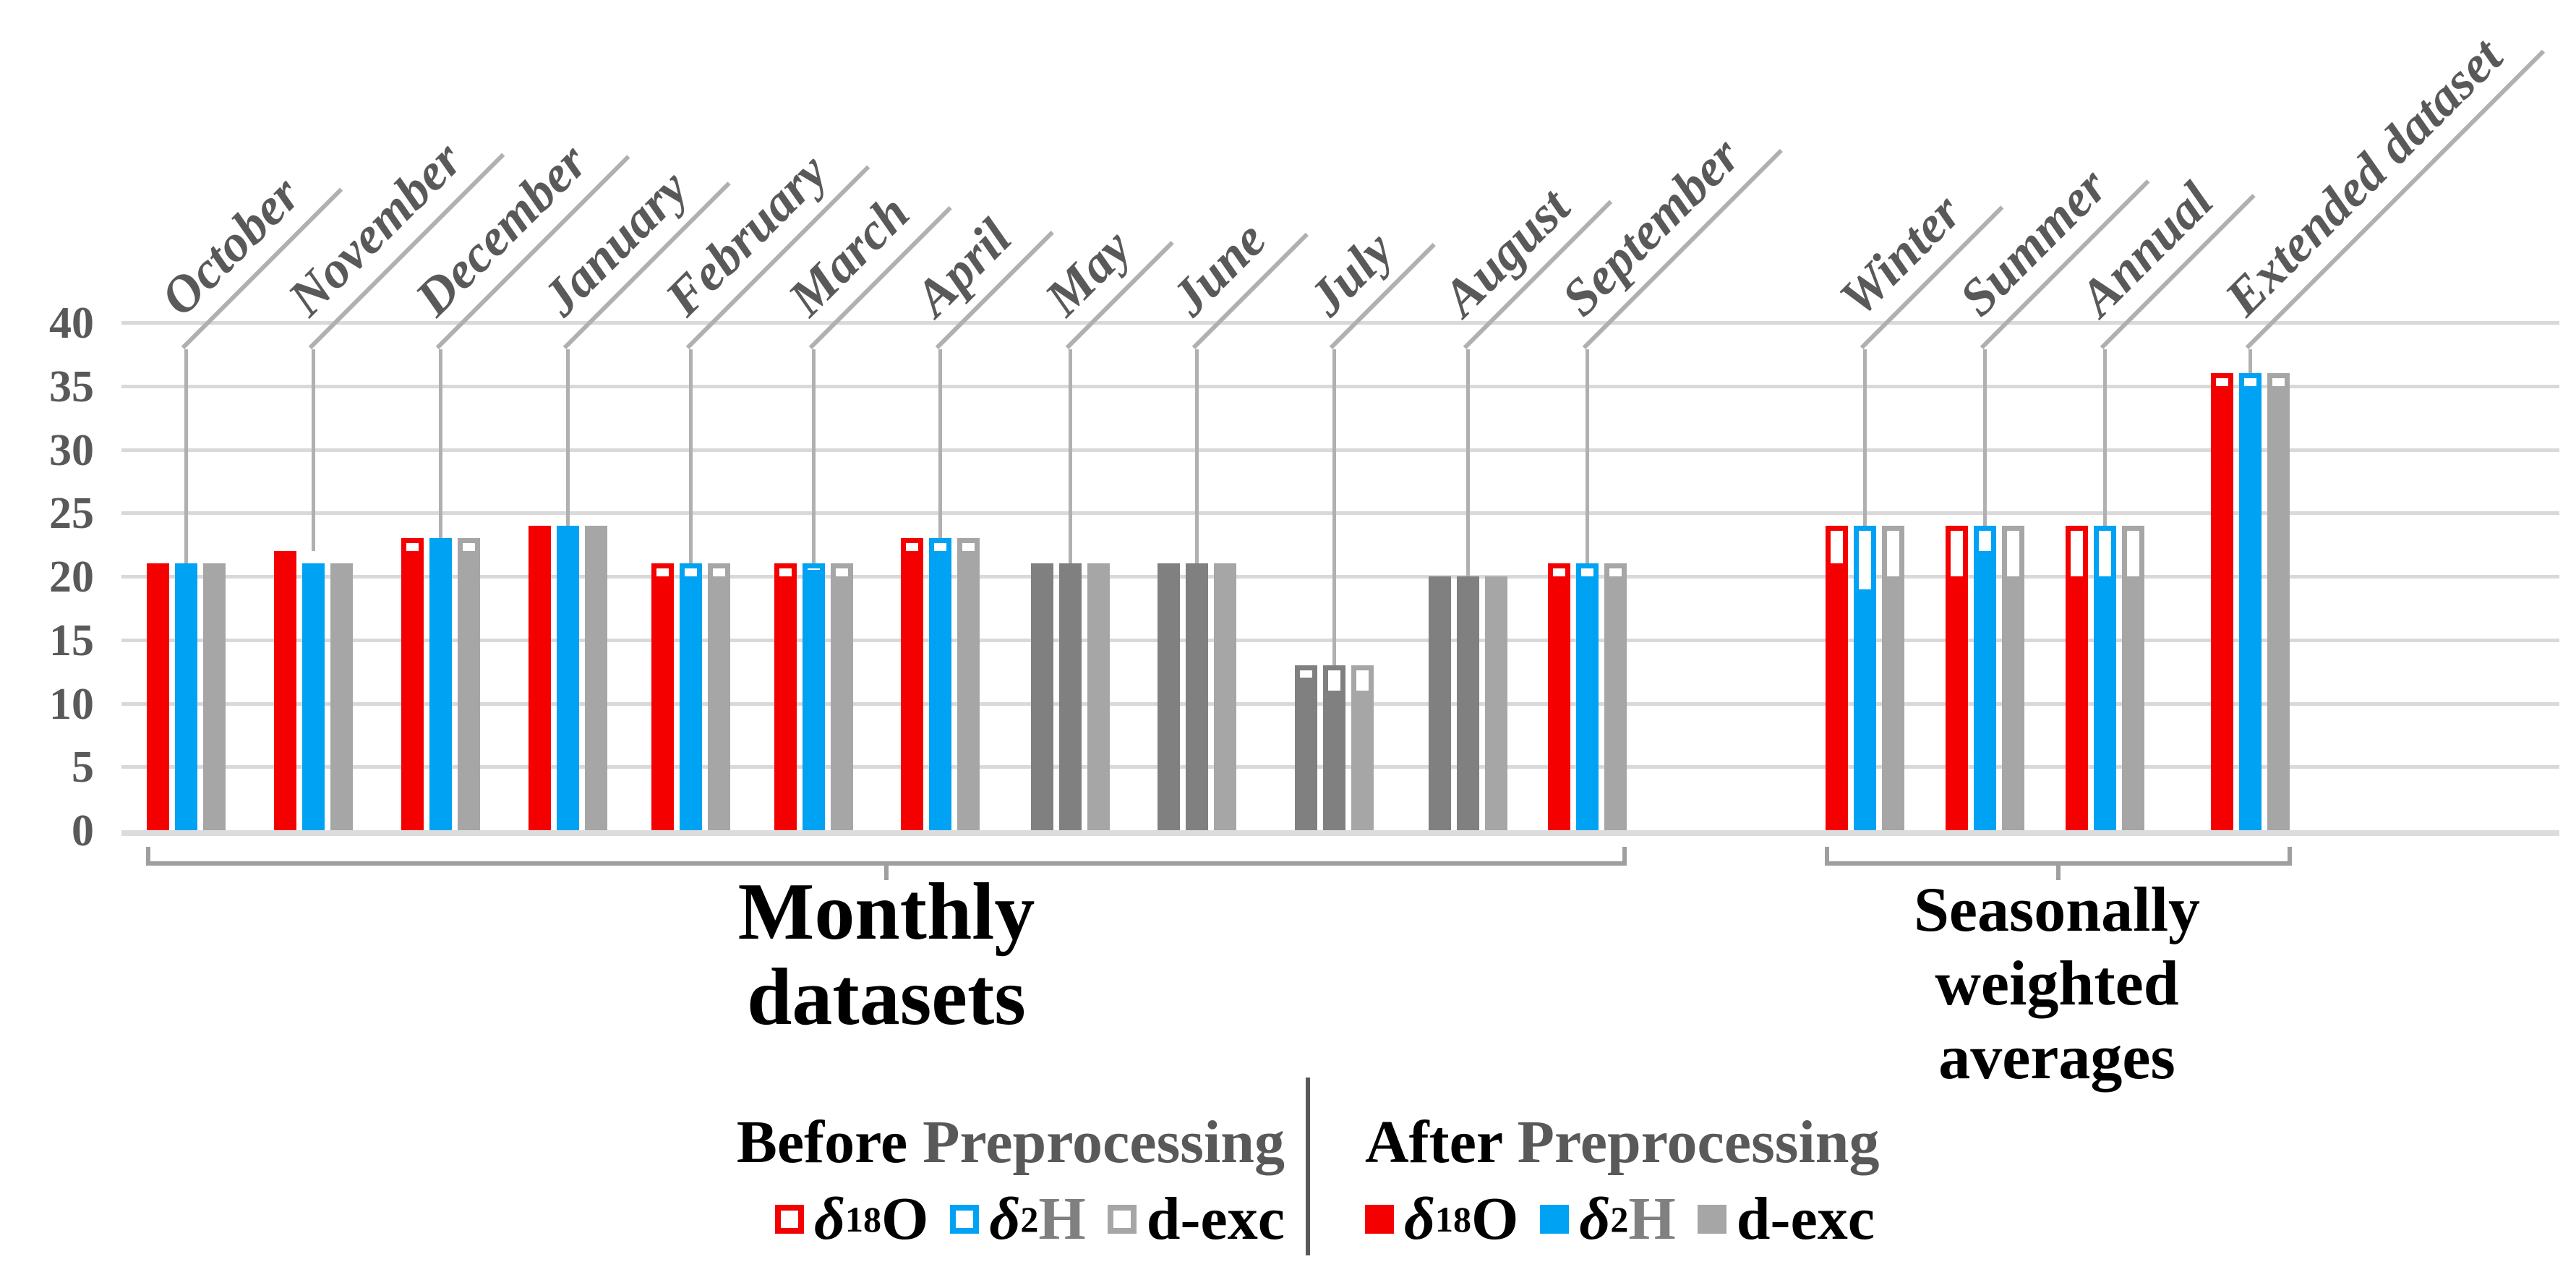 The width and height of the screenshot is (2576, 1280). I want to click on bar-Extended dataset-d2H, so click(2250, 601).